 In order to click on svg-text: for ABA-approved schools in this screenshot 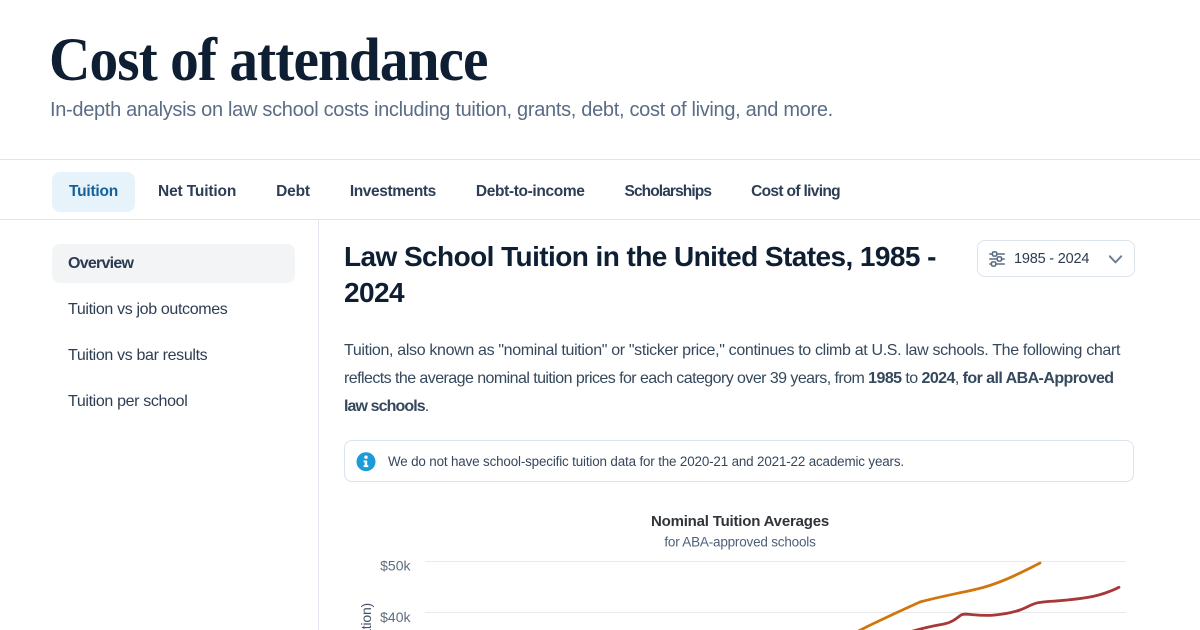, I will do `click(740, 542)`.